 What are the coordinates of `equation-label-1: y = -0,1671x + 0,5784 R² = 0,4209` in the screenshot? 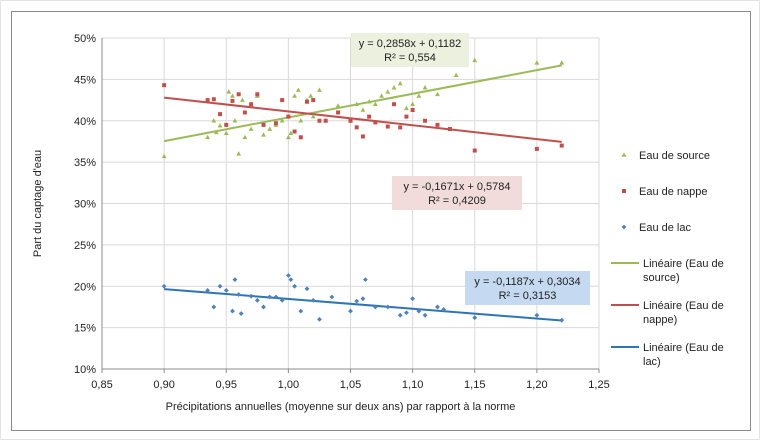 It's located at (457, 193).